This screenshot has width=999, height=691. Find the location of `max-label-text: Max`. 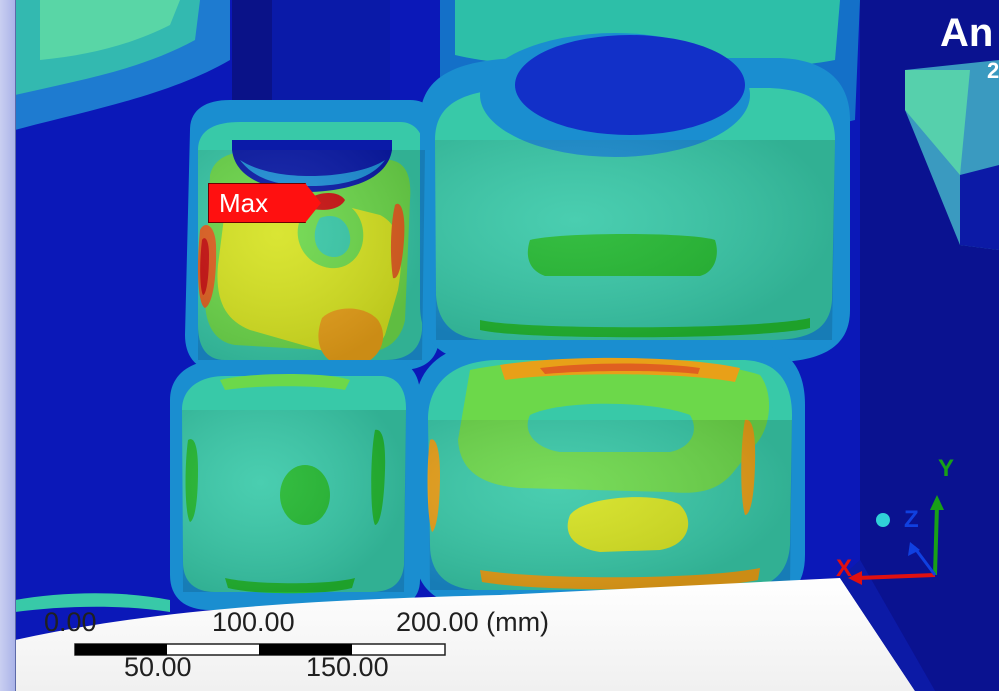

max-label-text: Max is located at coordinates (244, 203).